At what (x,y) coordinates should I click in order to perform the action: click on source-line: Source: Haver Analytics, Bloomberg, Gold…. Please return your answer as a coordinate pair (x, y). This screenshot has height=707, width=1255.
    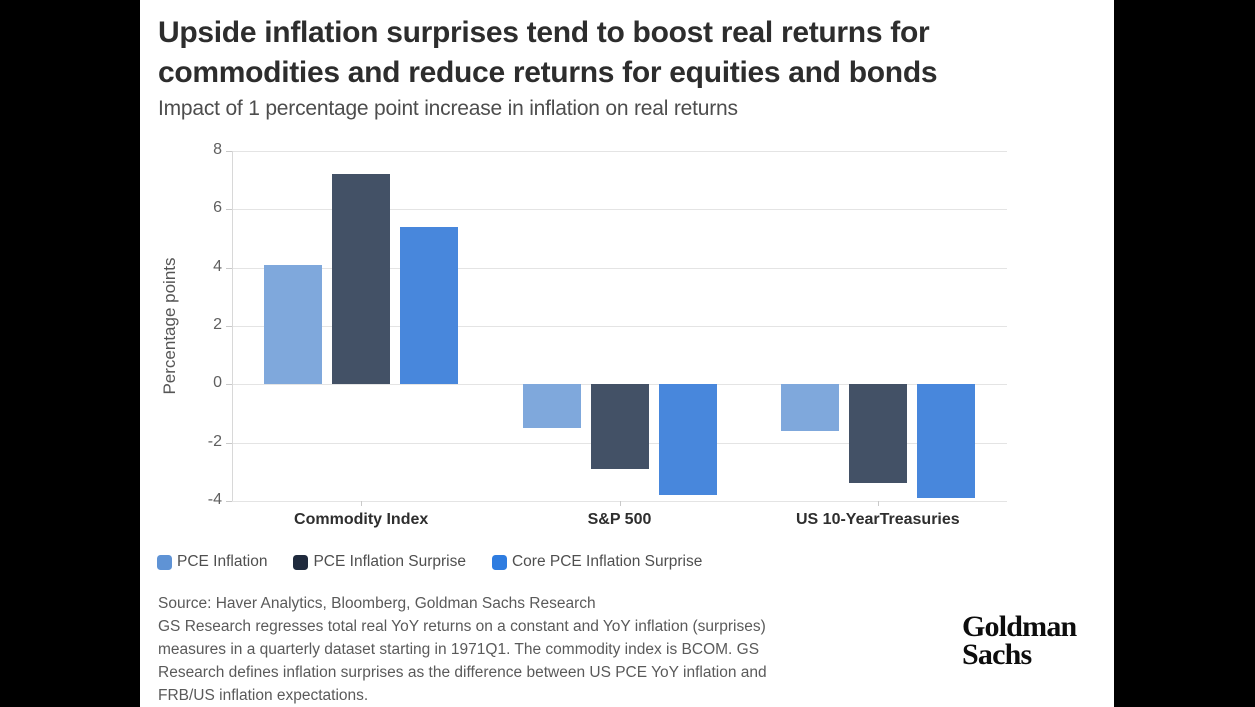
    Looking at the image, I should click on (377, 603).